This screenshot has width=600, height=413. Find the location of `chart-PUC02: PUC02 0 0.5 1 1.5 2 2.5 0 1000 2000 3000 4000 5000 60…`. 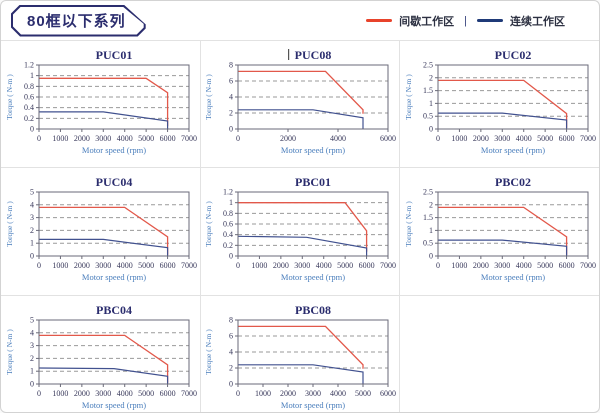

chart-PUC02: PUC02 0 0.5 1 1.5 2 2.5 0 1000 2000 3000 4000 5000 60… is located at coordinates (500, 101).